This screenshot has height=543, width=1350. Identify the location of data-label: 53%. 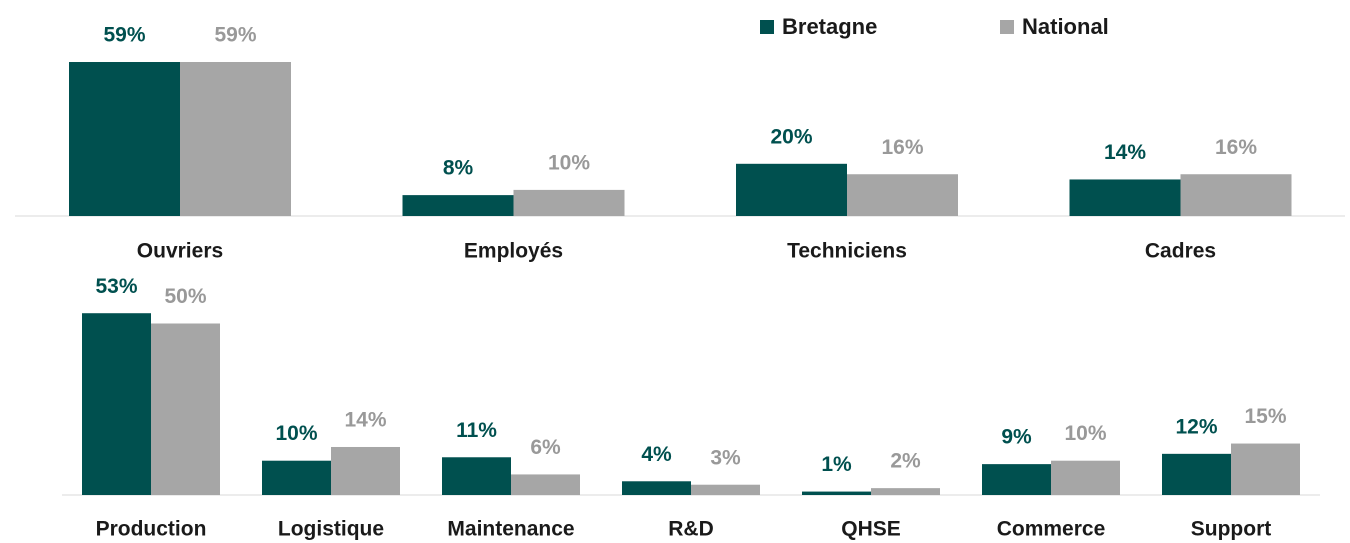
(116, 286).